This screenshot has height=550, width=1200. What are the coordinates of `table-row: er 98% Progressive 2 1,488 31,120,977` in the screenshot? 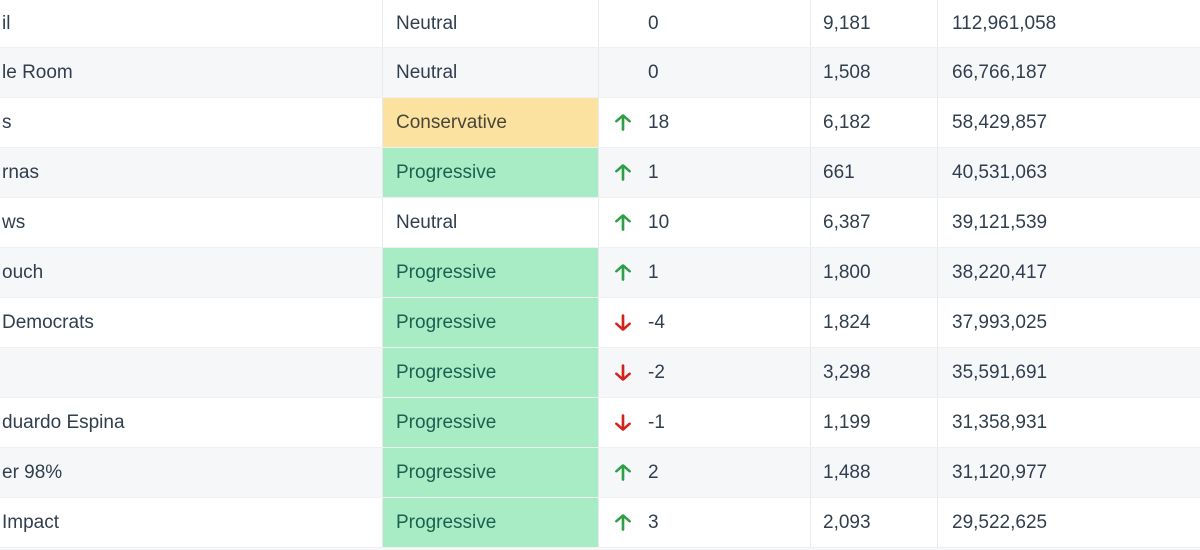 It's located at (600, 473).